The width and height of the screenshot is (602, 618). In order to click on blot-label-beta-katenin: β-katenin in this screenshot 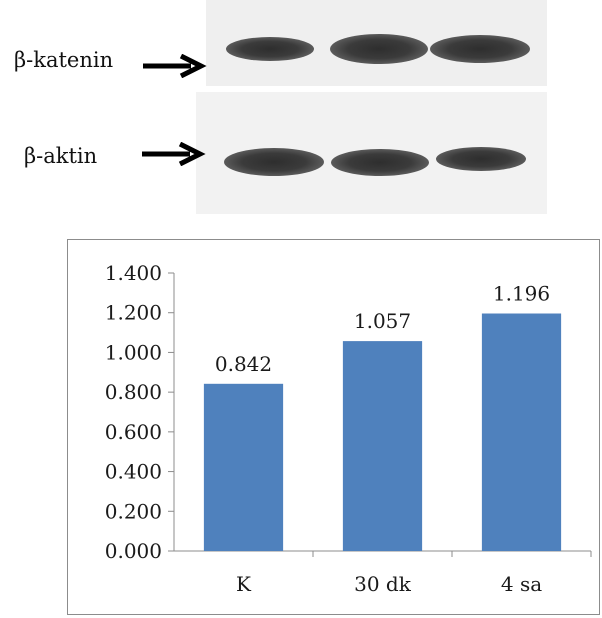, I will do `click(64, 60)`.